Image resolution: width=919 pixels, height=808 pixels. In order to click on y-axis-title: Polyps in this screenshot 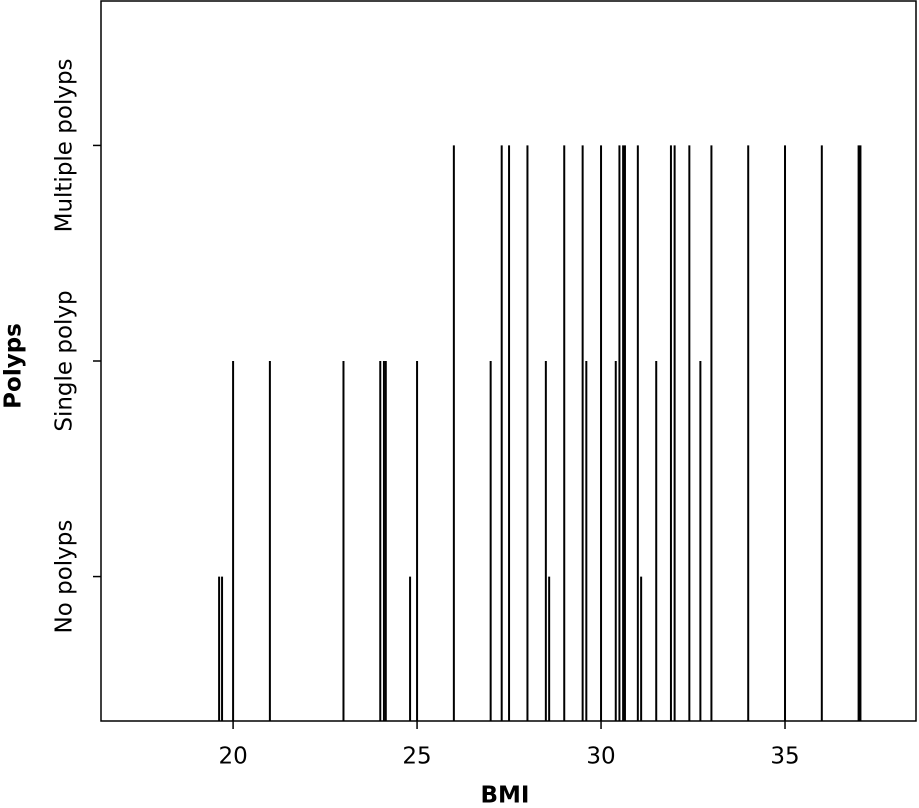, I will do `click(14, 366)`.